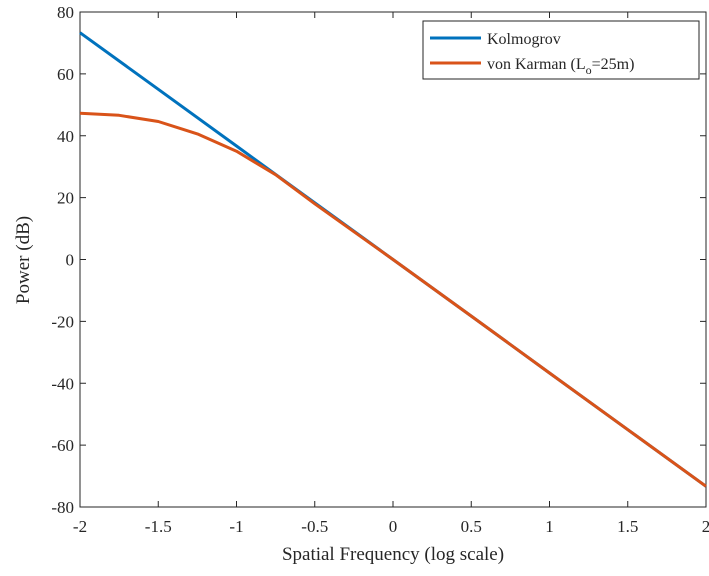 Image resolution: width=709 pixels, height=576 pixels. Describe the element at coordinates (536, 64) in the screenshot. I see `legend-label-von-karman-main: von Karman (L` at that location.